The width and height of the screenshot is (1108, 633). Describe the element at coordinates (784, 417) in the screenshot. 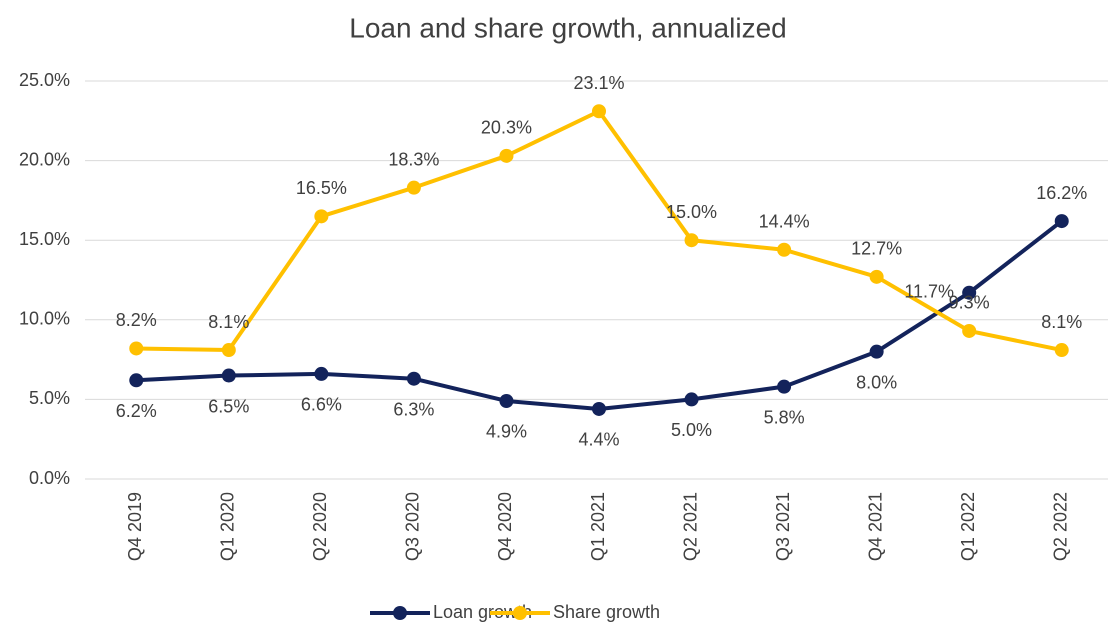

I see `data-label: 5.8%` at that location.